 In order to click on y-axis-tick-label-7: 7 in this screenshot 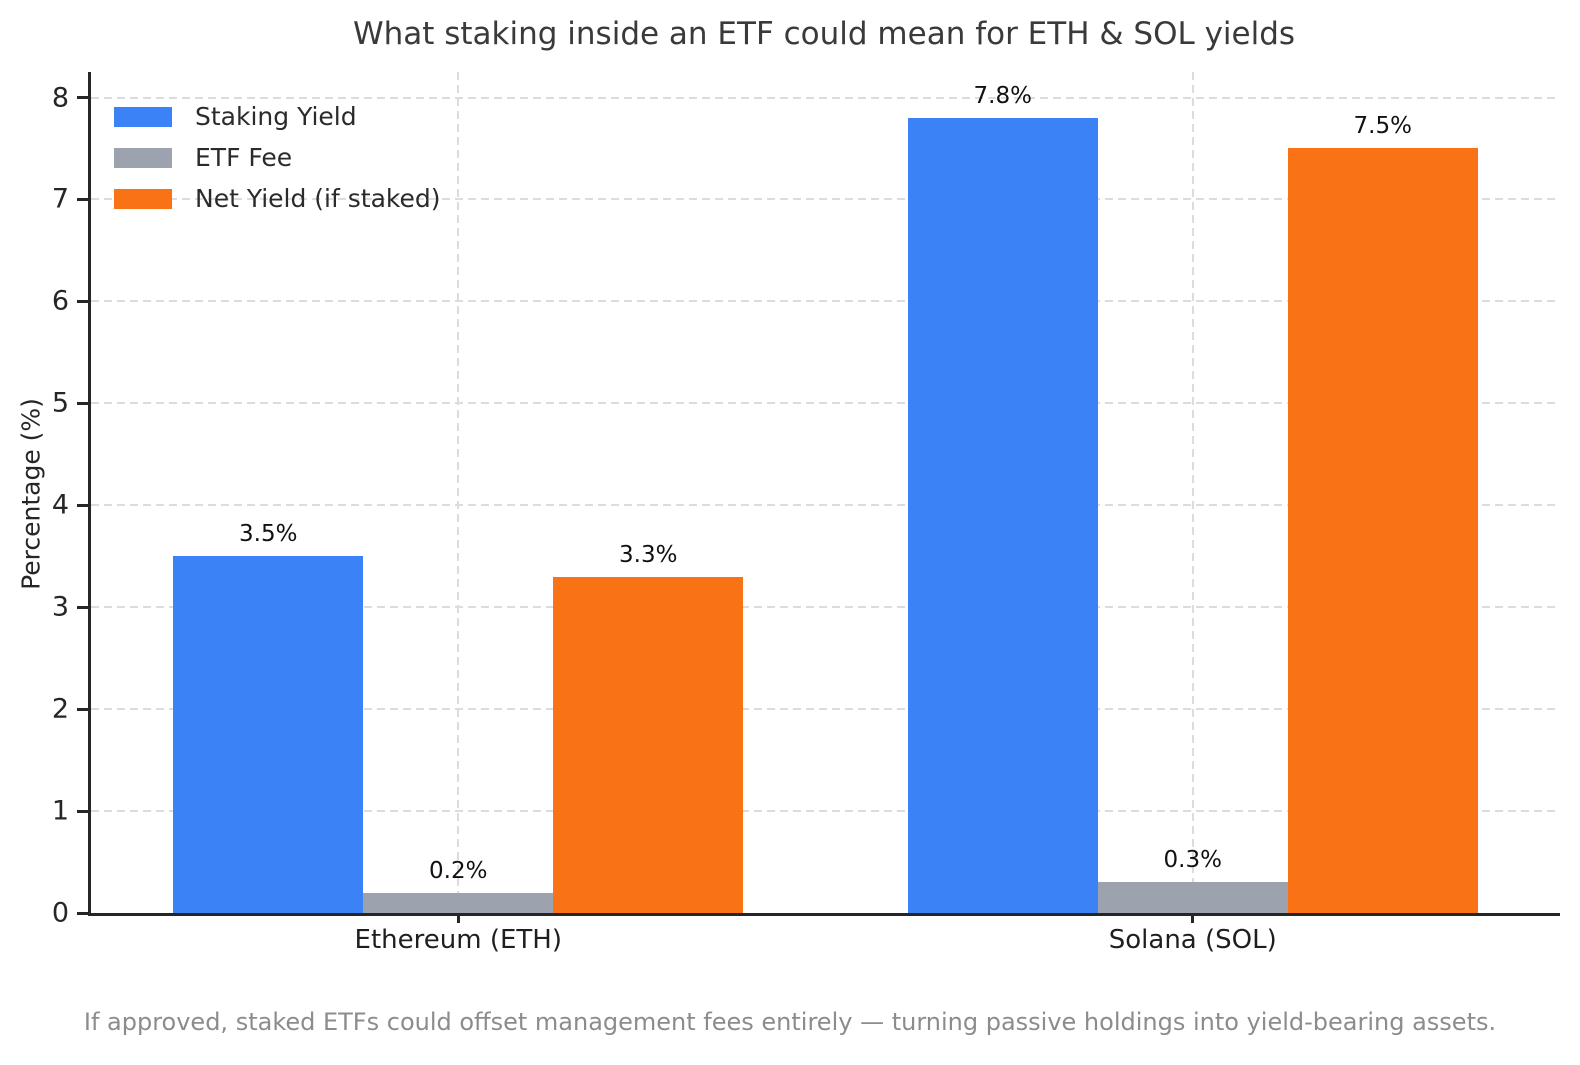, I will do `click(60, 199)`.